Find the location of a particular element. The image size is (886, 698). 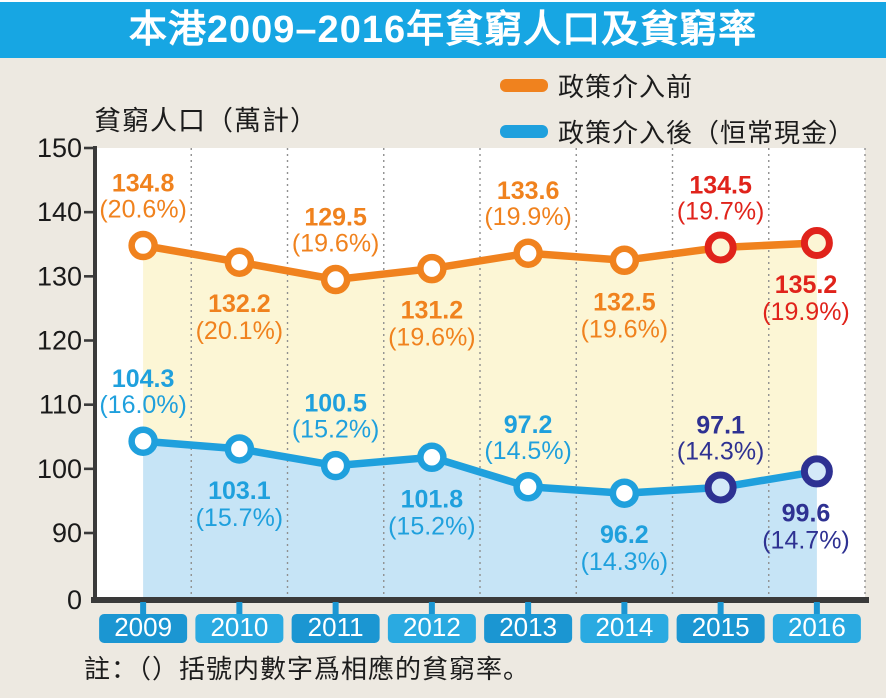

year-label-2015: 2015 is located at coordinates (721, 627).